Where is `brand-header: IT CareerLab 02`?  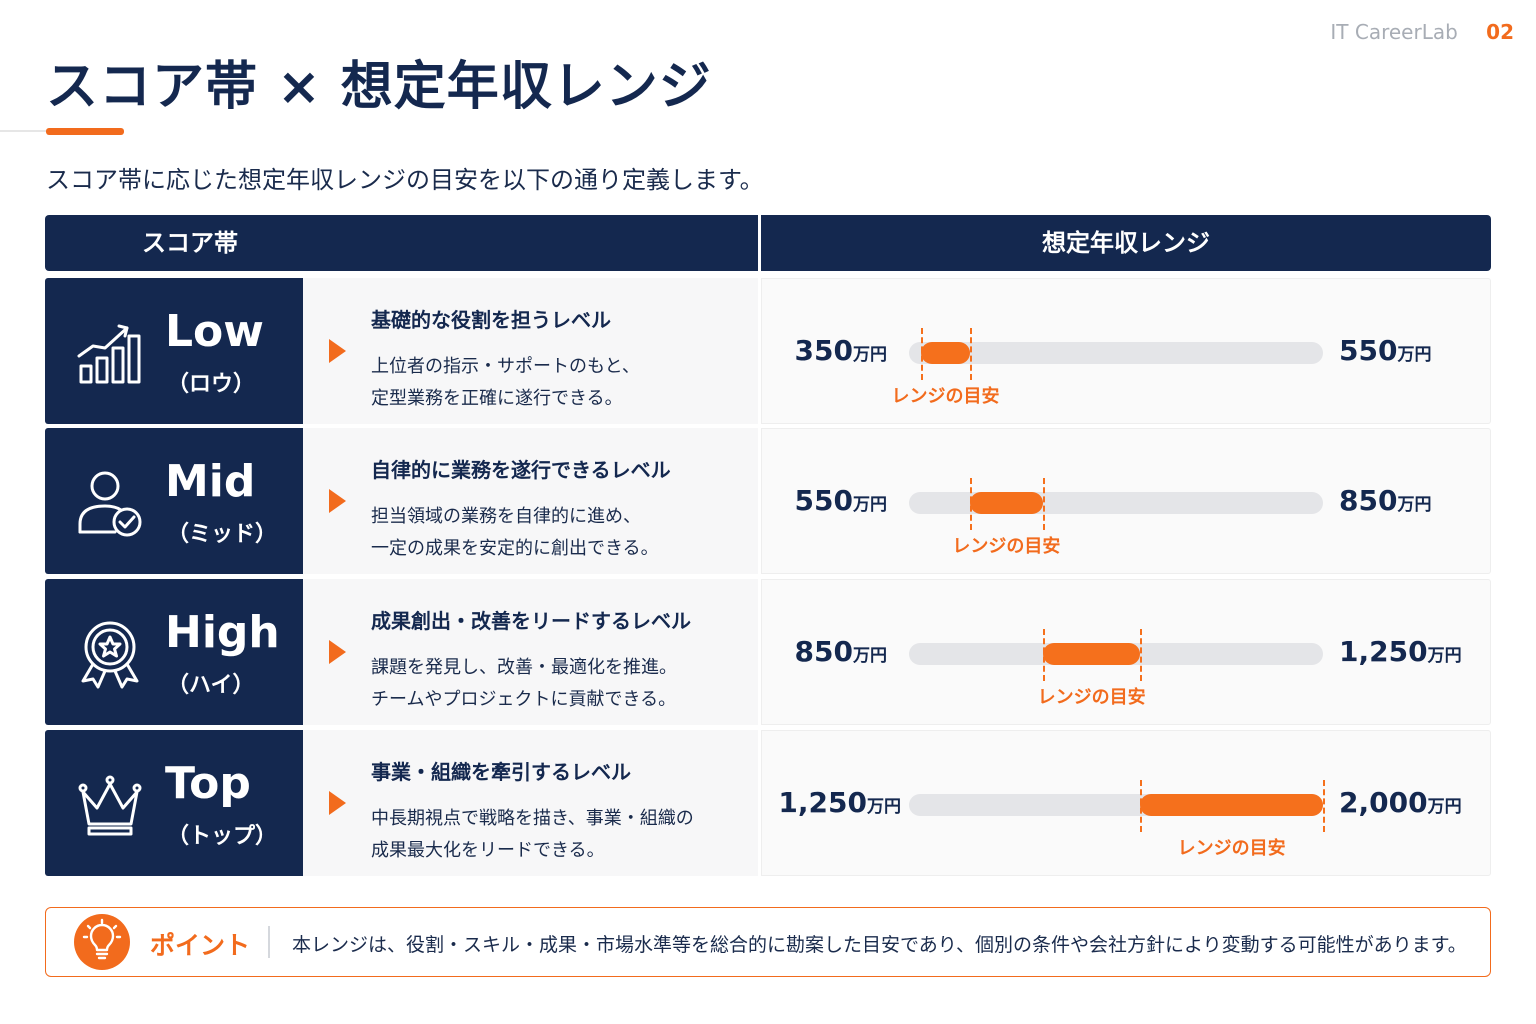
brand-header: IT CareerLab 02 is located at coordinates (1422, 32).